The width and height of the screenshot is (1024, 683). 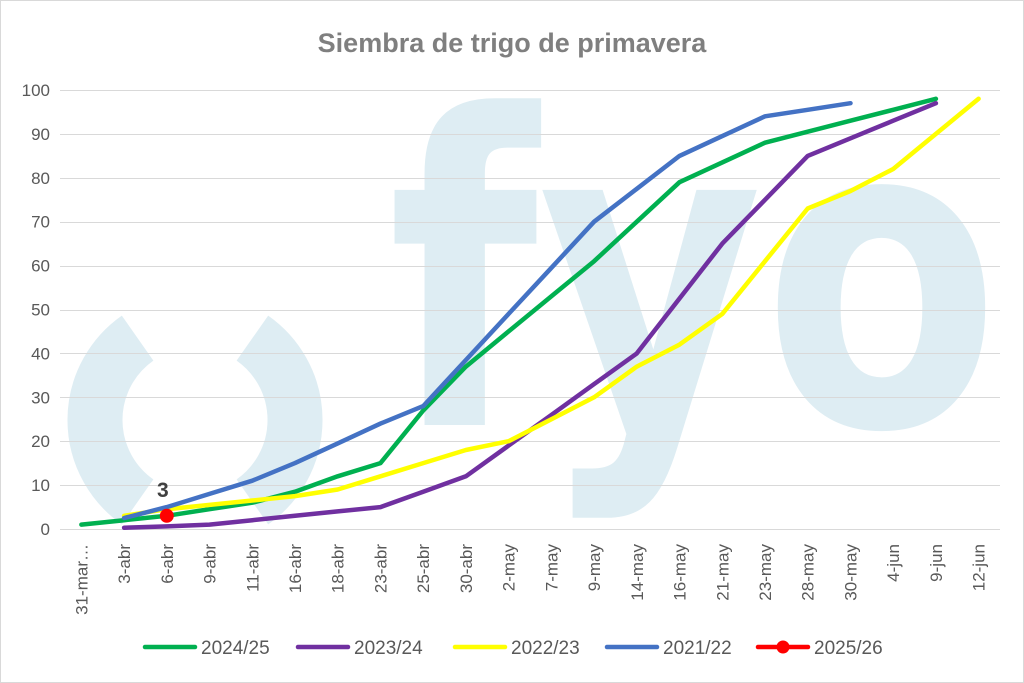 What do you see at coordinates (167, 564) in the screenshot?
I see `x-tick-label-2: 6-abr` at bounding box center [167, 564].